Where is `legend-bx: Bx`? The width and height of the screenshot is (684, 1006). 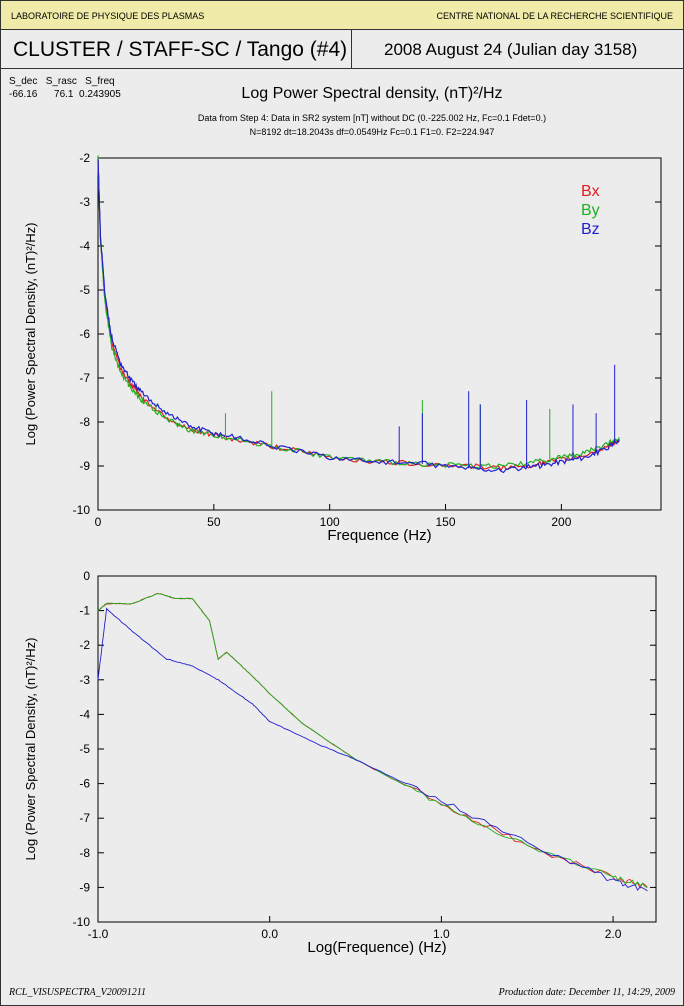 legend-bx: Bx is located at coordinates (590, 191).